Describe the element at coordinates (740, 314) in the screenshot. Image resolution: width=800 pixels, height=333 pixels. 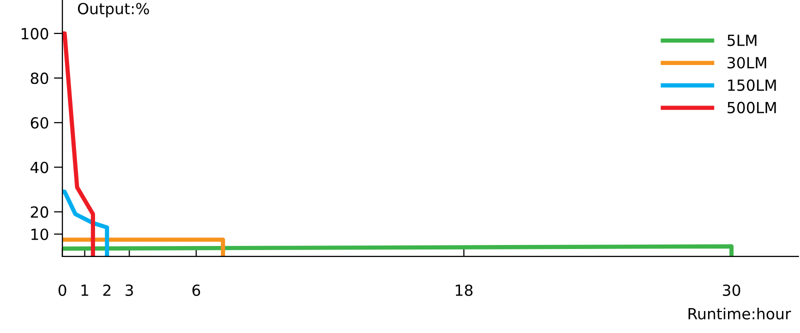
I see `x-axis-title: Runtime:hour` at that location.